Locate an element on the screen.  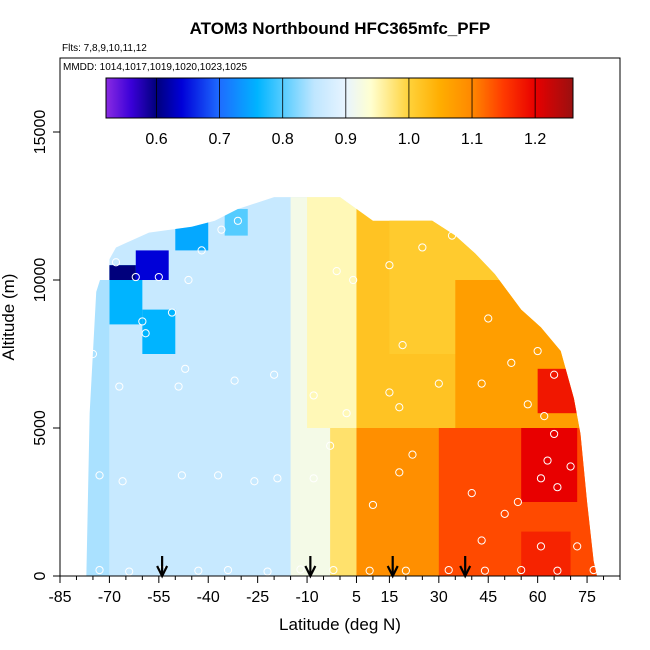
x-tick-label-60: 60 is located at coordinates (538, 597).